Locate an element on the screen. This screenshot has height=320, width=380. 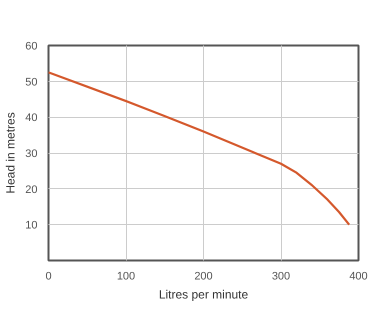
y-tick-label: 50 is located at coordinates (31, 82).